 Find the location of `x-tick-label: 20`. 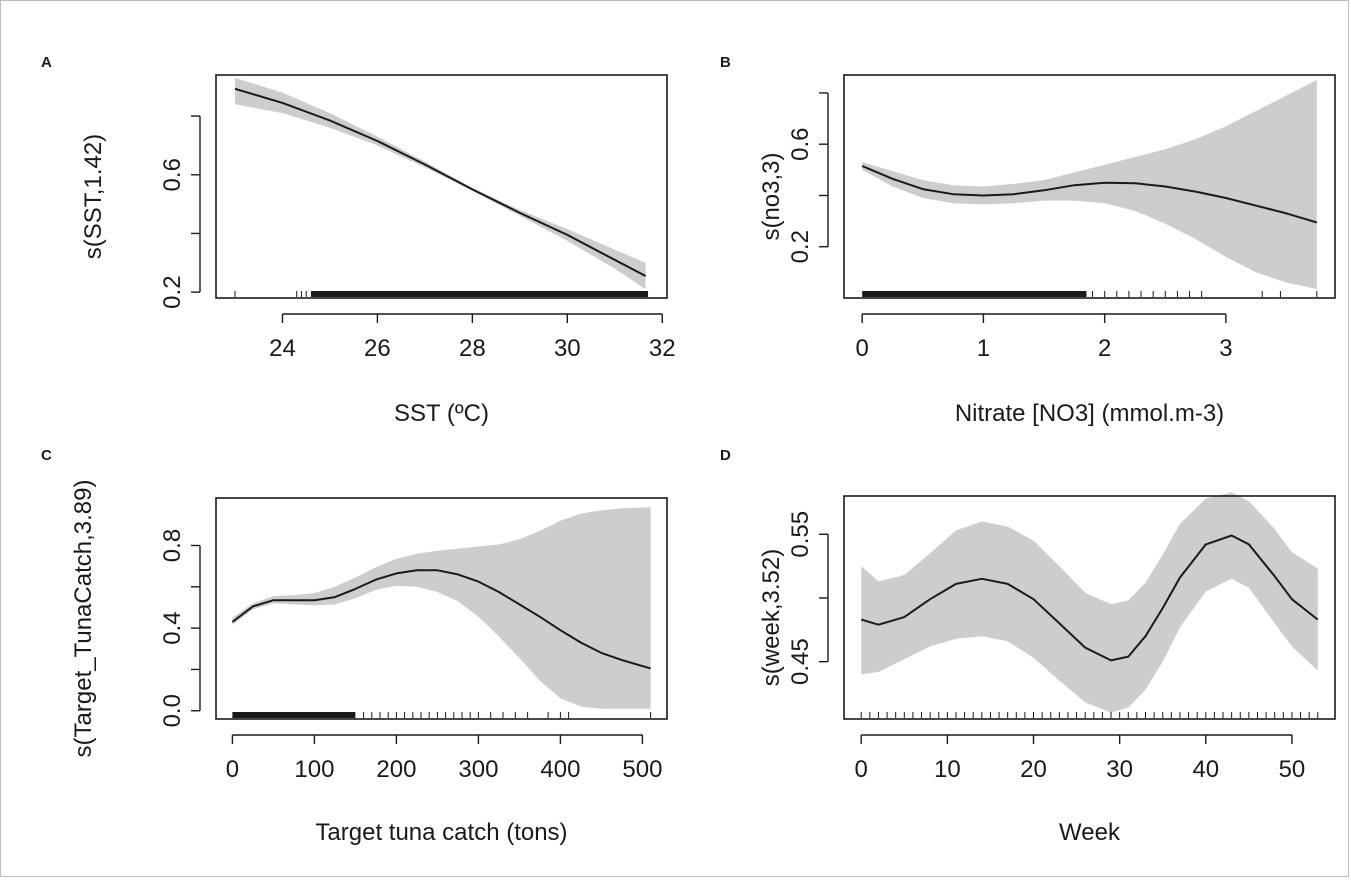

x-tick-label: 20 is located at coordinates (1033, 769).